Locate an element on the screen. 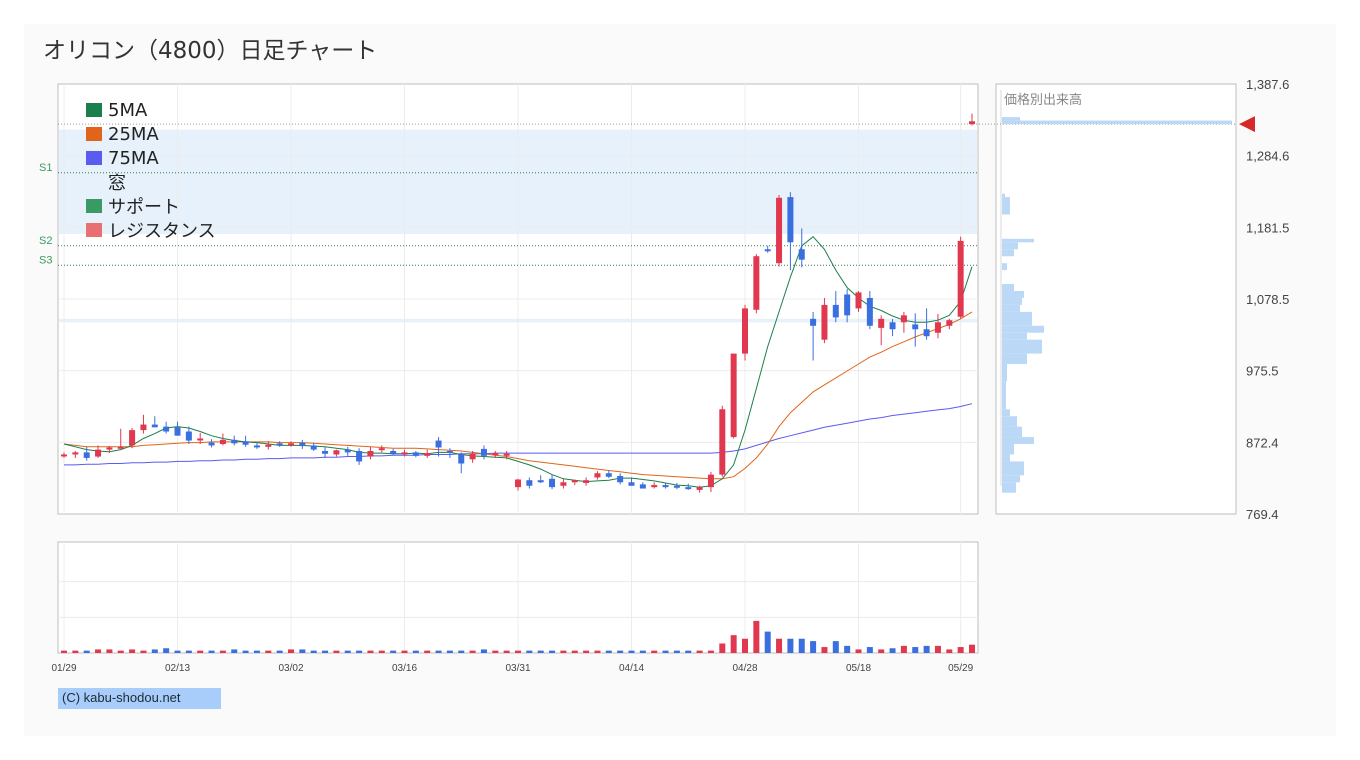 The width and height of the screenshot is (1360, 760). y-tick-label: 1,284.6 is located at coordinates (1267, 156).